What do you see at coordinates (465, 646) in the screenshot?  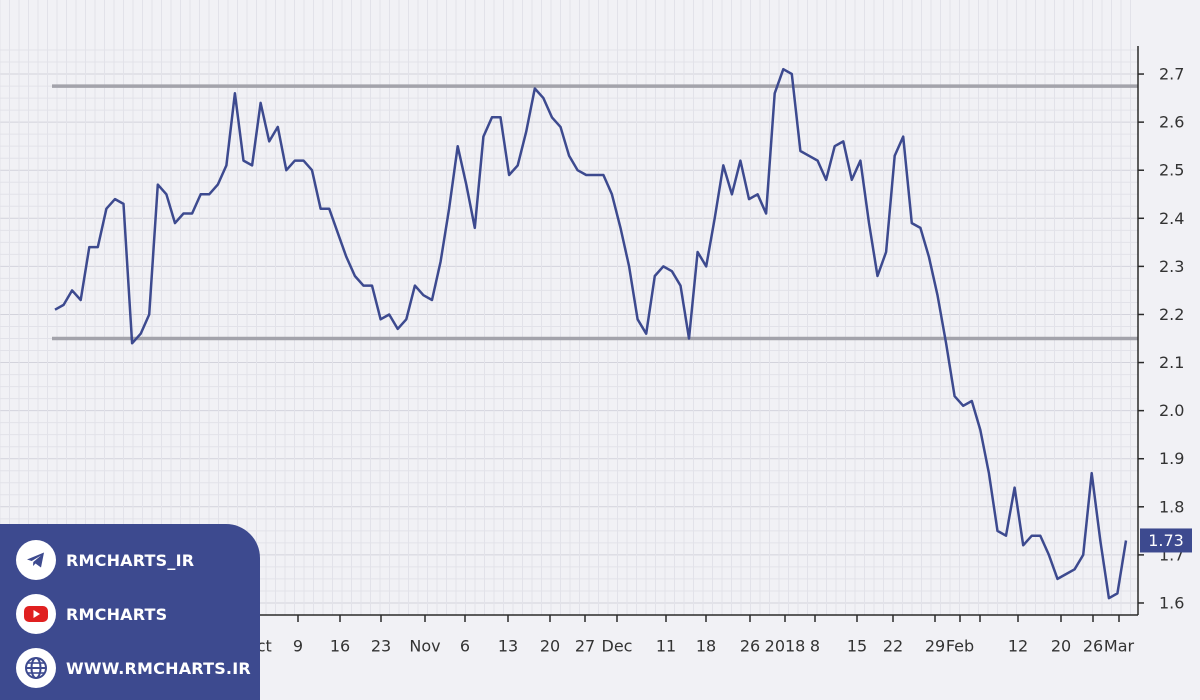 I see `x-tick-label: 6` at bounding box center [465, 646].